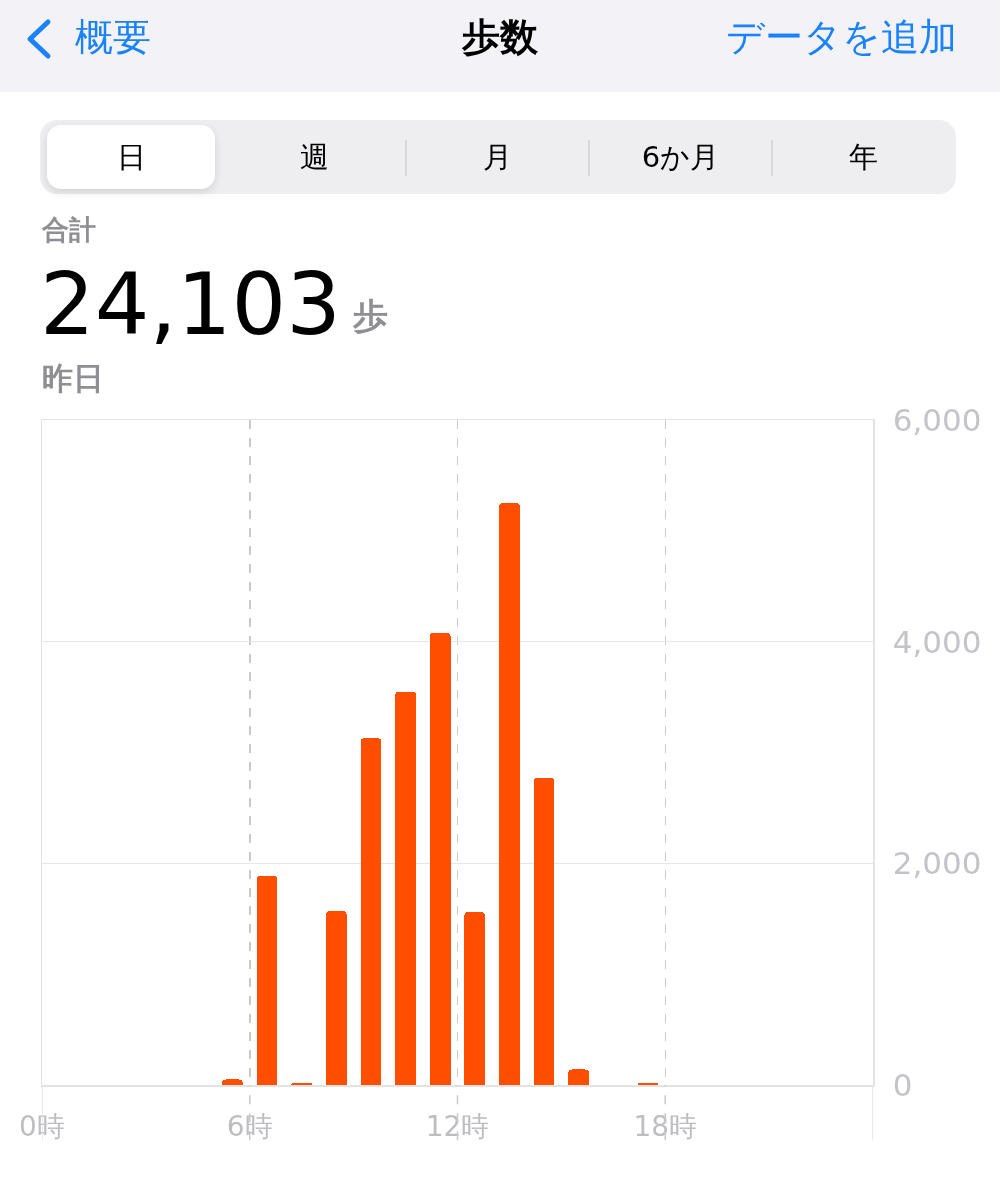 Image resolution: width=1000 pixels, height=1182 pixels. Describe the element at coordinates (190, 304) in the screenshot. I see `text: 24,103` at that location.